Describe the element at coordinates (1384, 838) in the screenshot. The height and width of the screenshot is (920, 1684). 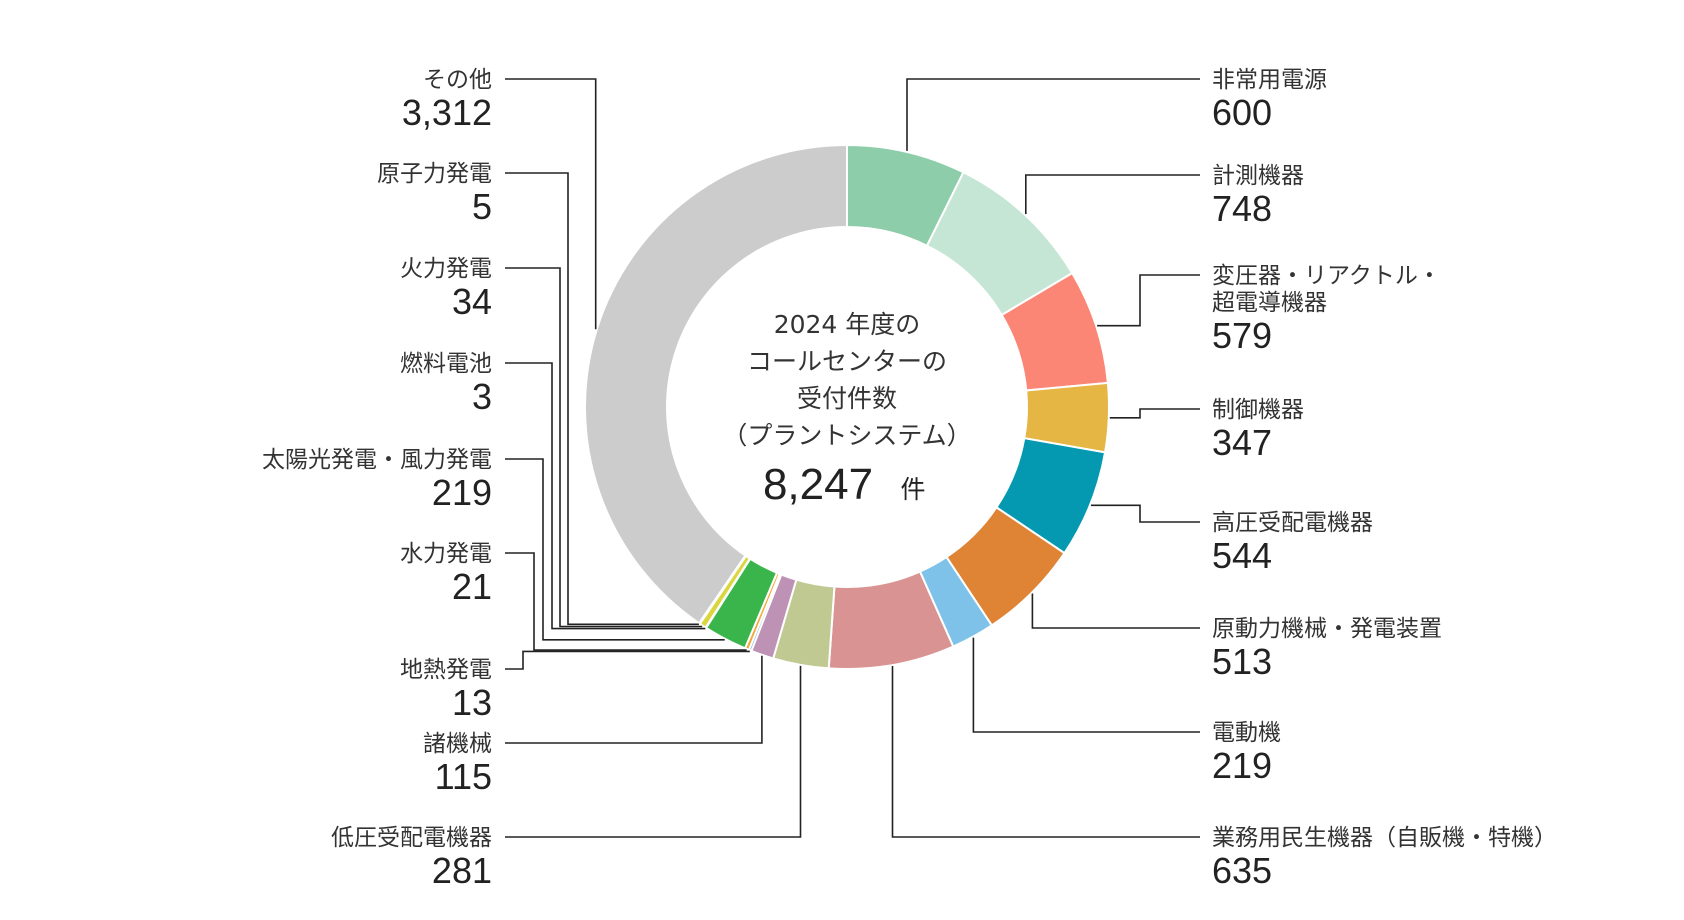
I see `slice-label-name-7: 業務用民生機器（自販機・特機）` at that location.